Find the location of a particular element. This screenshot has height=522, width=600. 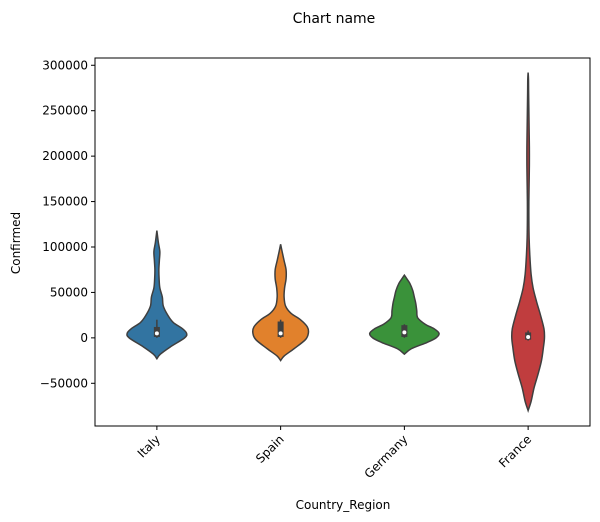

median-dot-spain is located at coordinates (280, 333).